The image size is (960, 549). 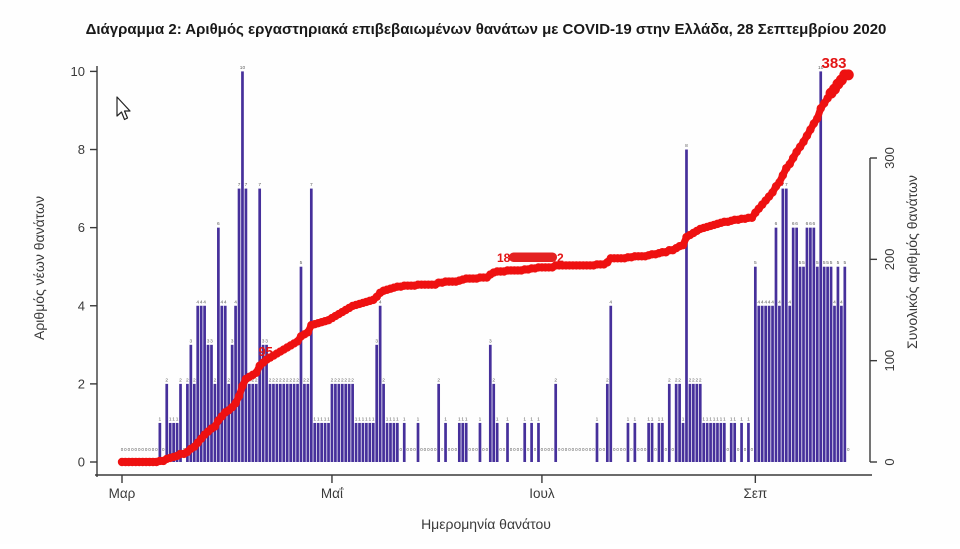 What do you see at coordinates (243, 68) in the screenshot?
I see `bar-value-label: 10` at bounding box center [243, 68].